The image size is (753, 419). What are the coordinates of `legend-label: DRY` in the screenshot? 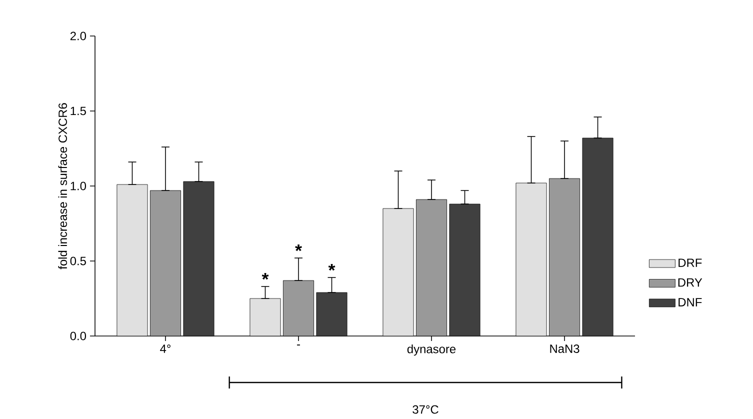 It's located at (690, 282).